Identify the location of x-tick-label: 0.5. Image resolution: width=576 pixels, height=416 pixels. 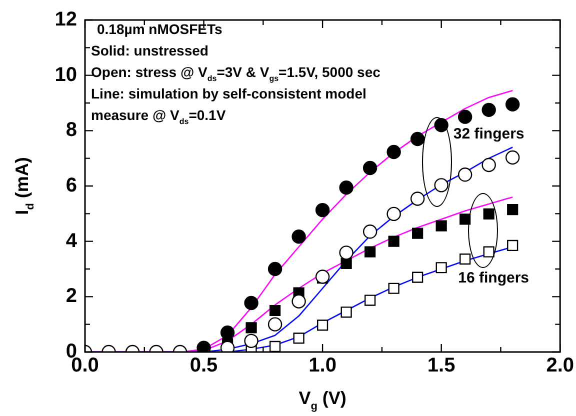
(204, 365).